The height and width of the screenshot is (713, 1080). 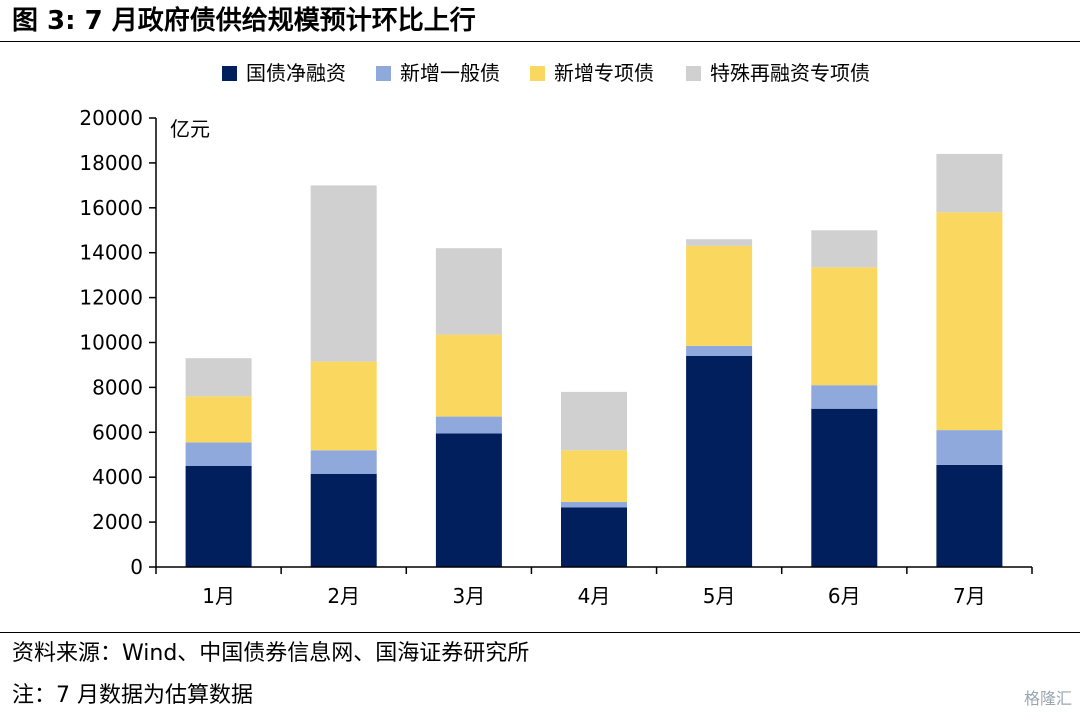 I want to click on y-tick-label: 20000, so click(x=111, y=118).